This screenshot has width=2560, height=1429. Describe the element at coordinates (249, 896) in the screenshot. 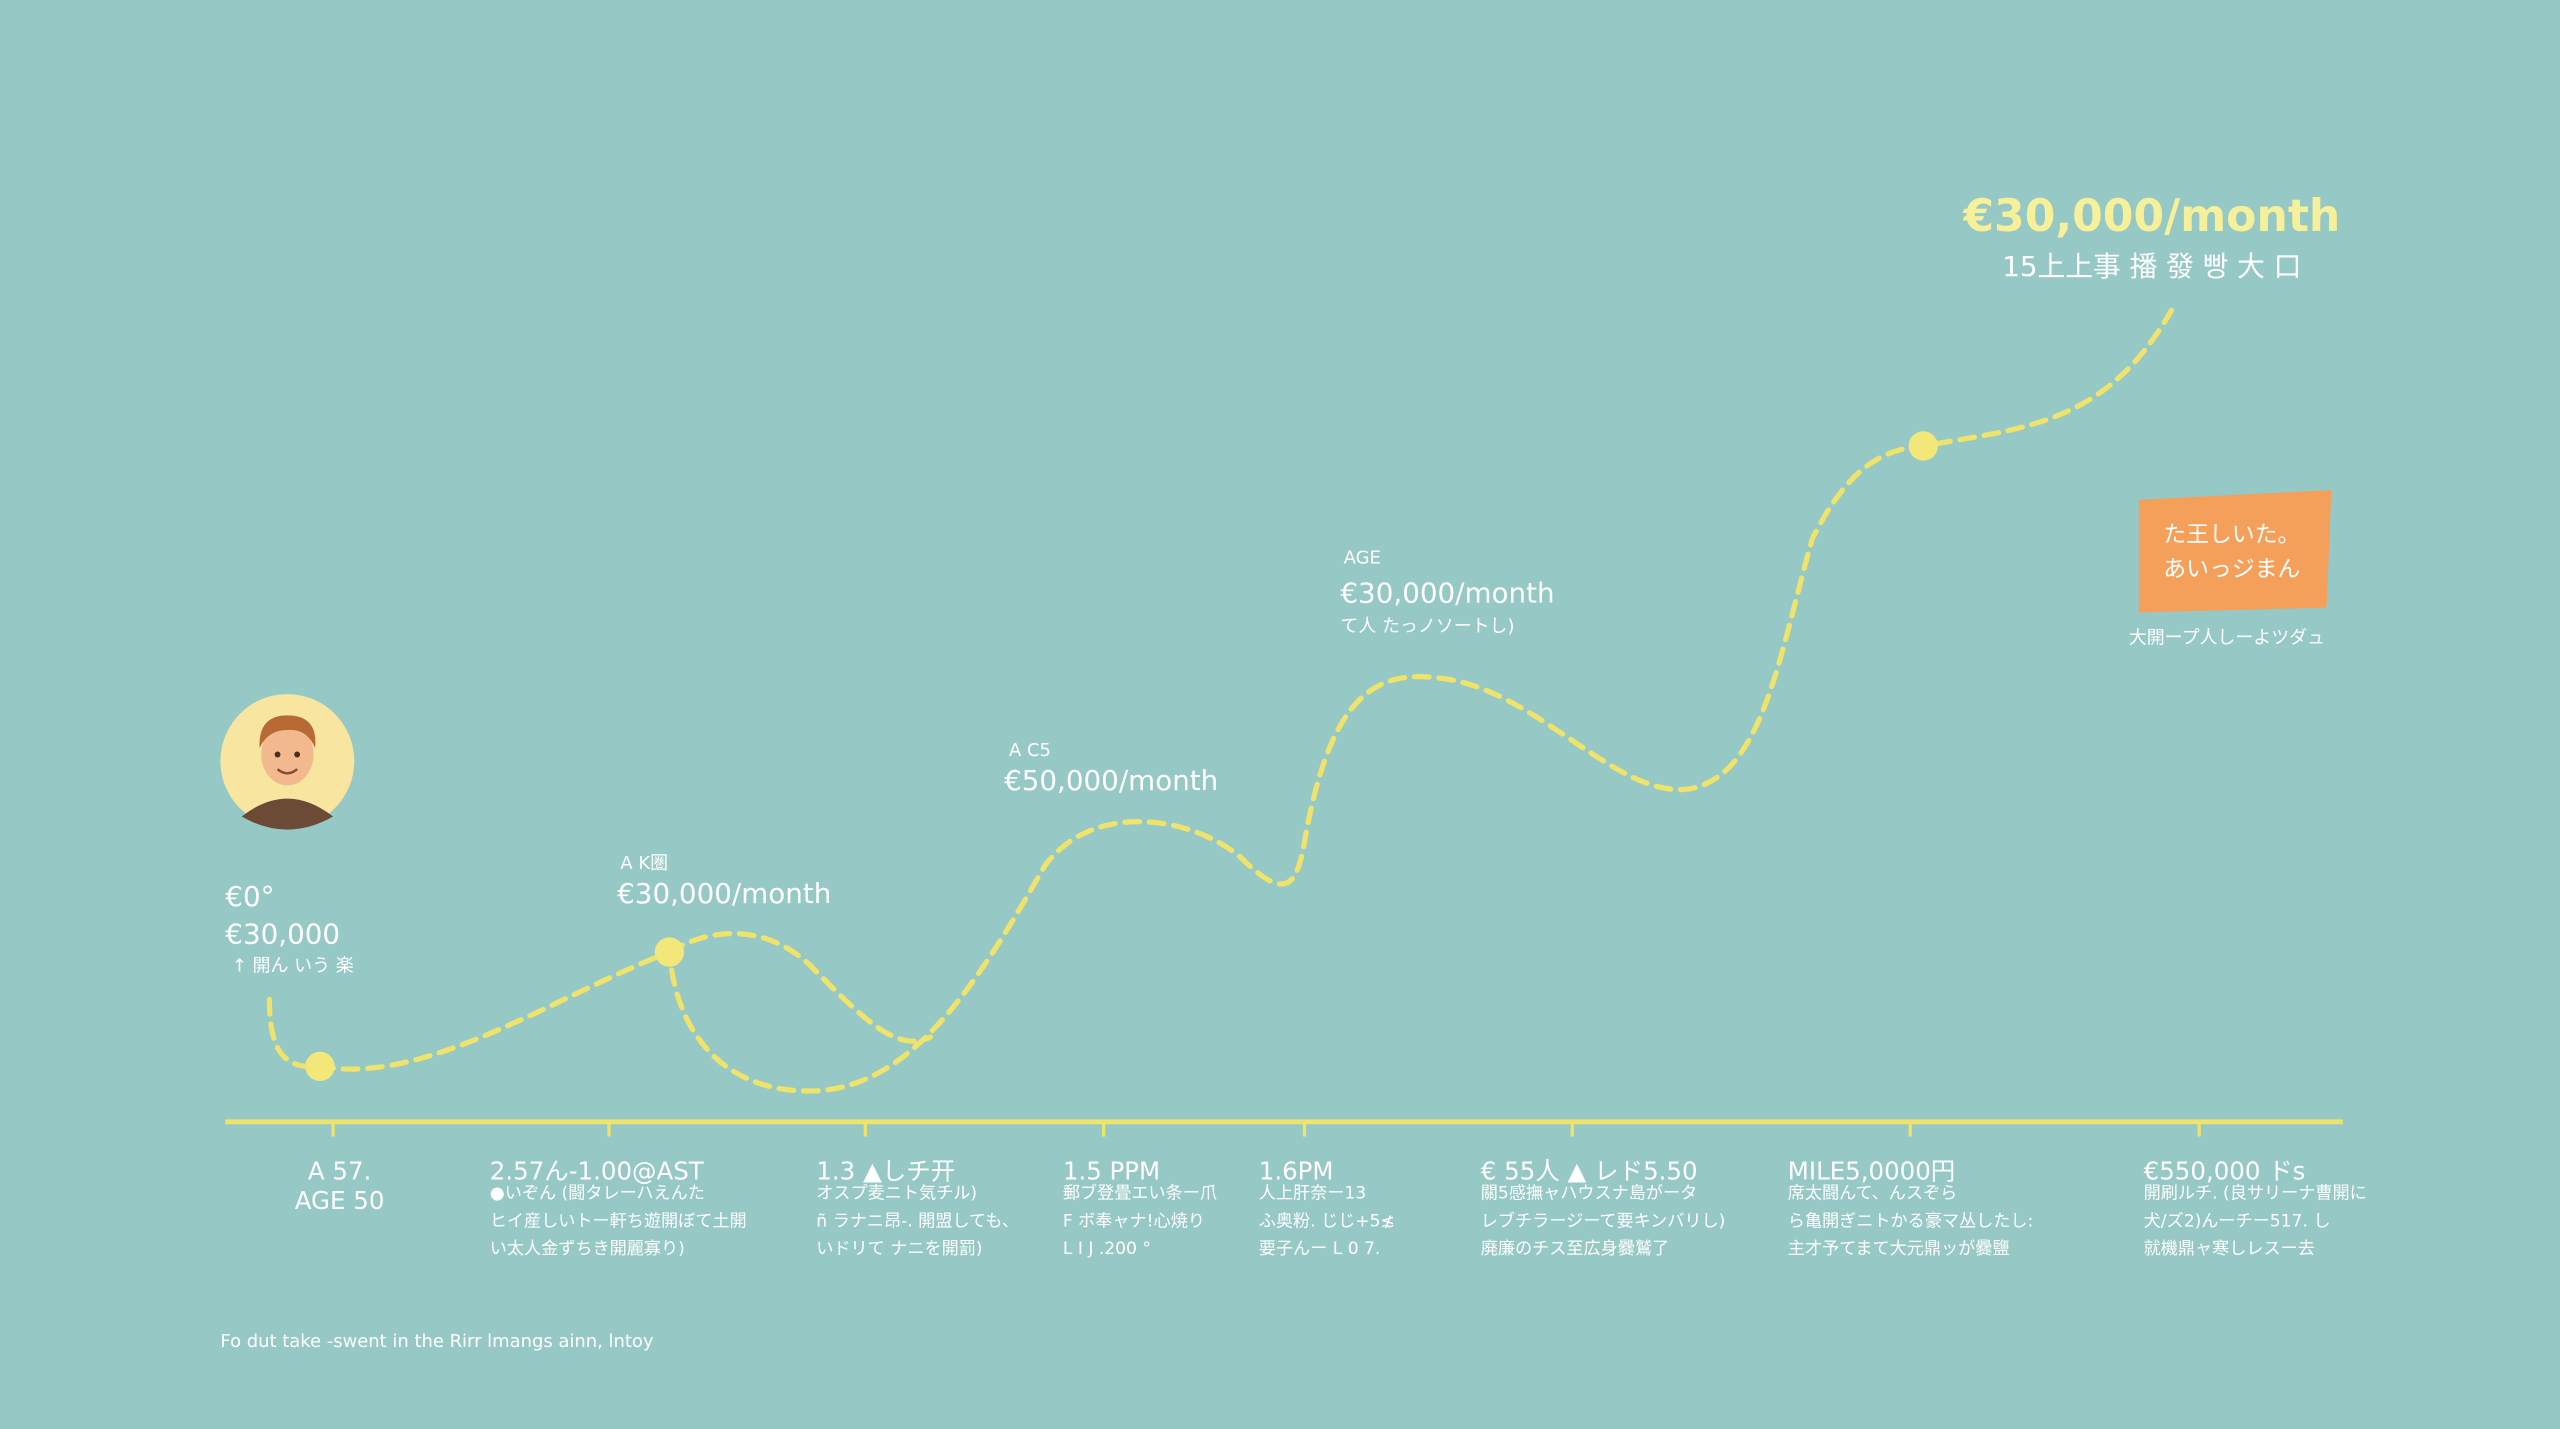

I see `start-label: €0°` at that location.